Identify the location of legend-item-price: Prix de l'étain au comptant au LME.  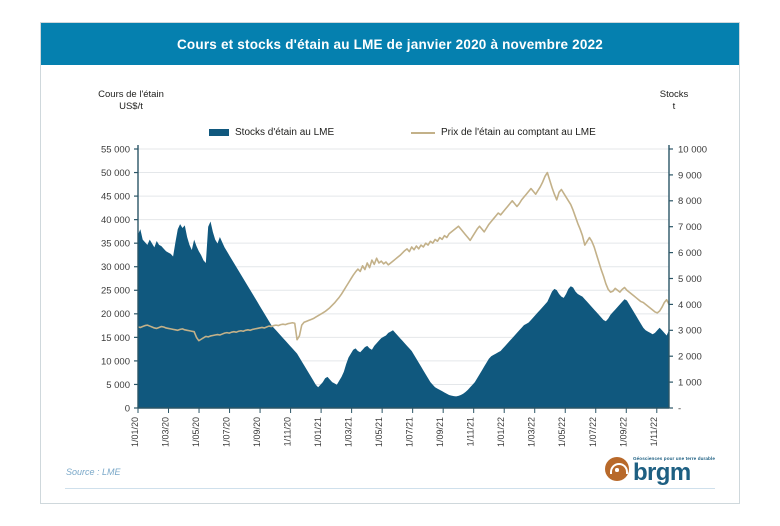
(503, 132).